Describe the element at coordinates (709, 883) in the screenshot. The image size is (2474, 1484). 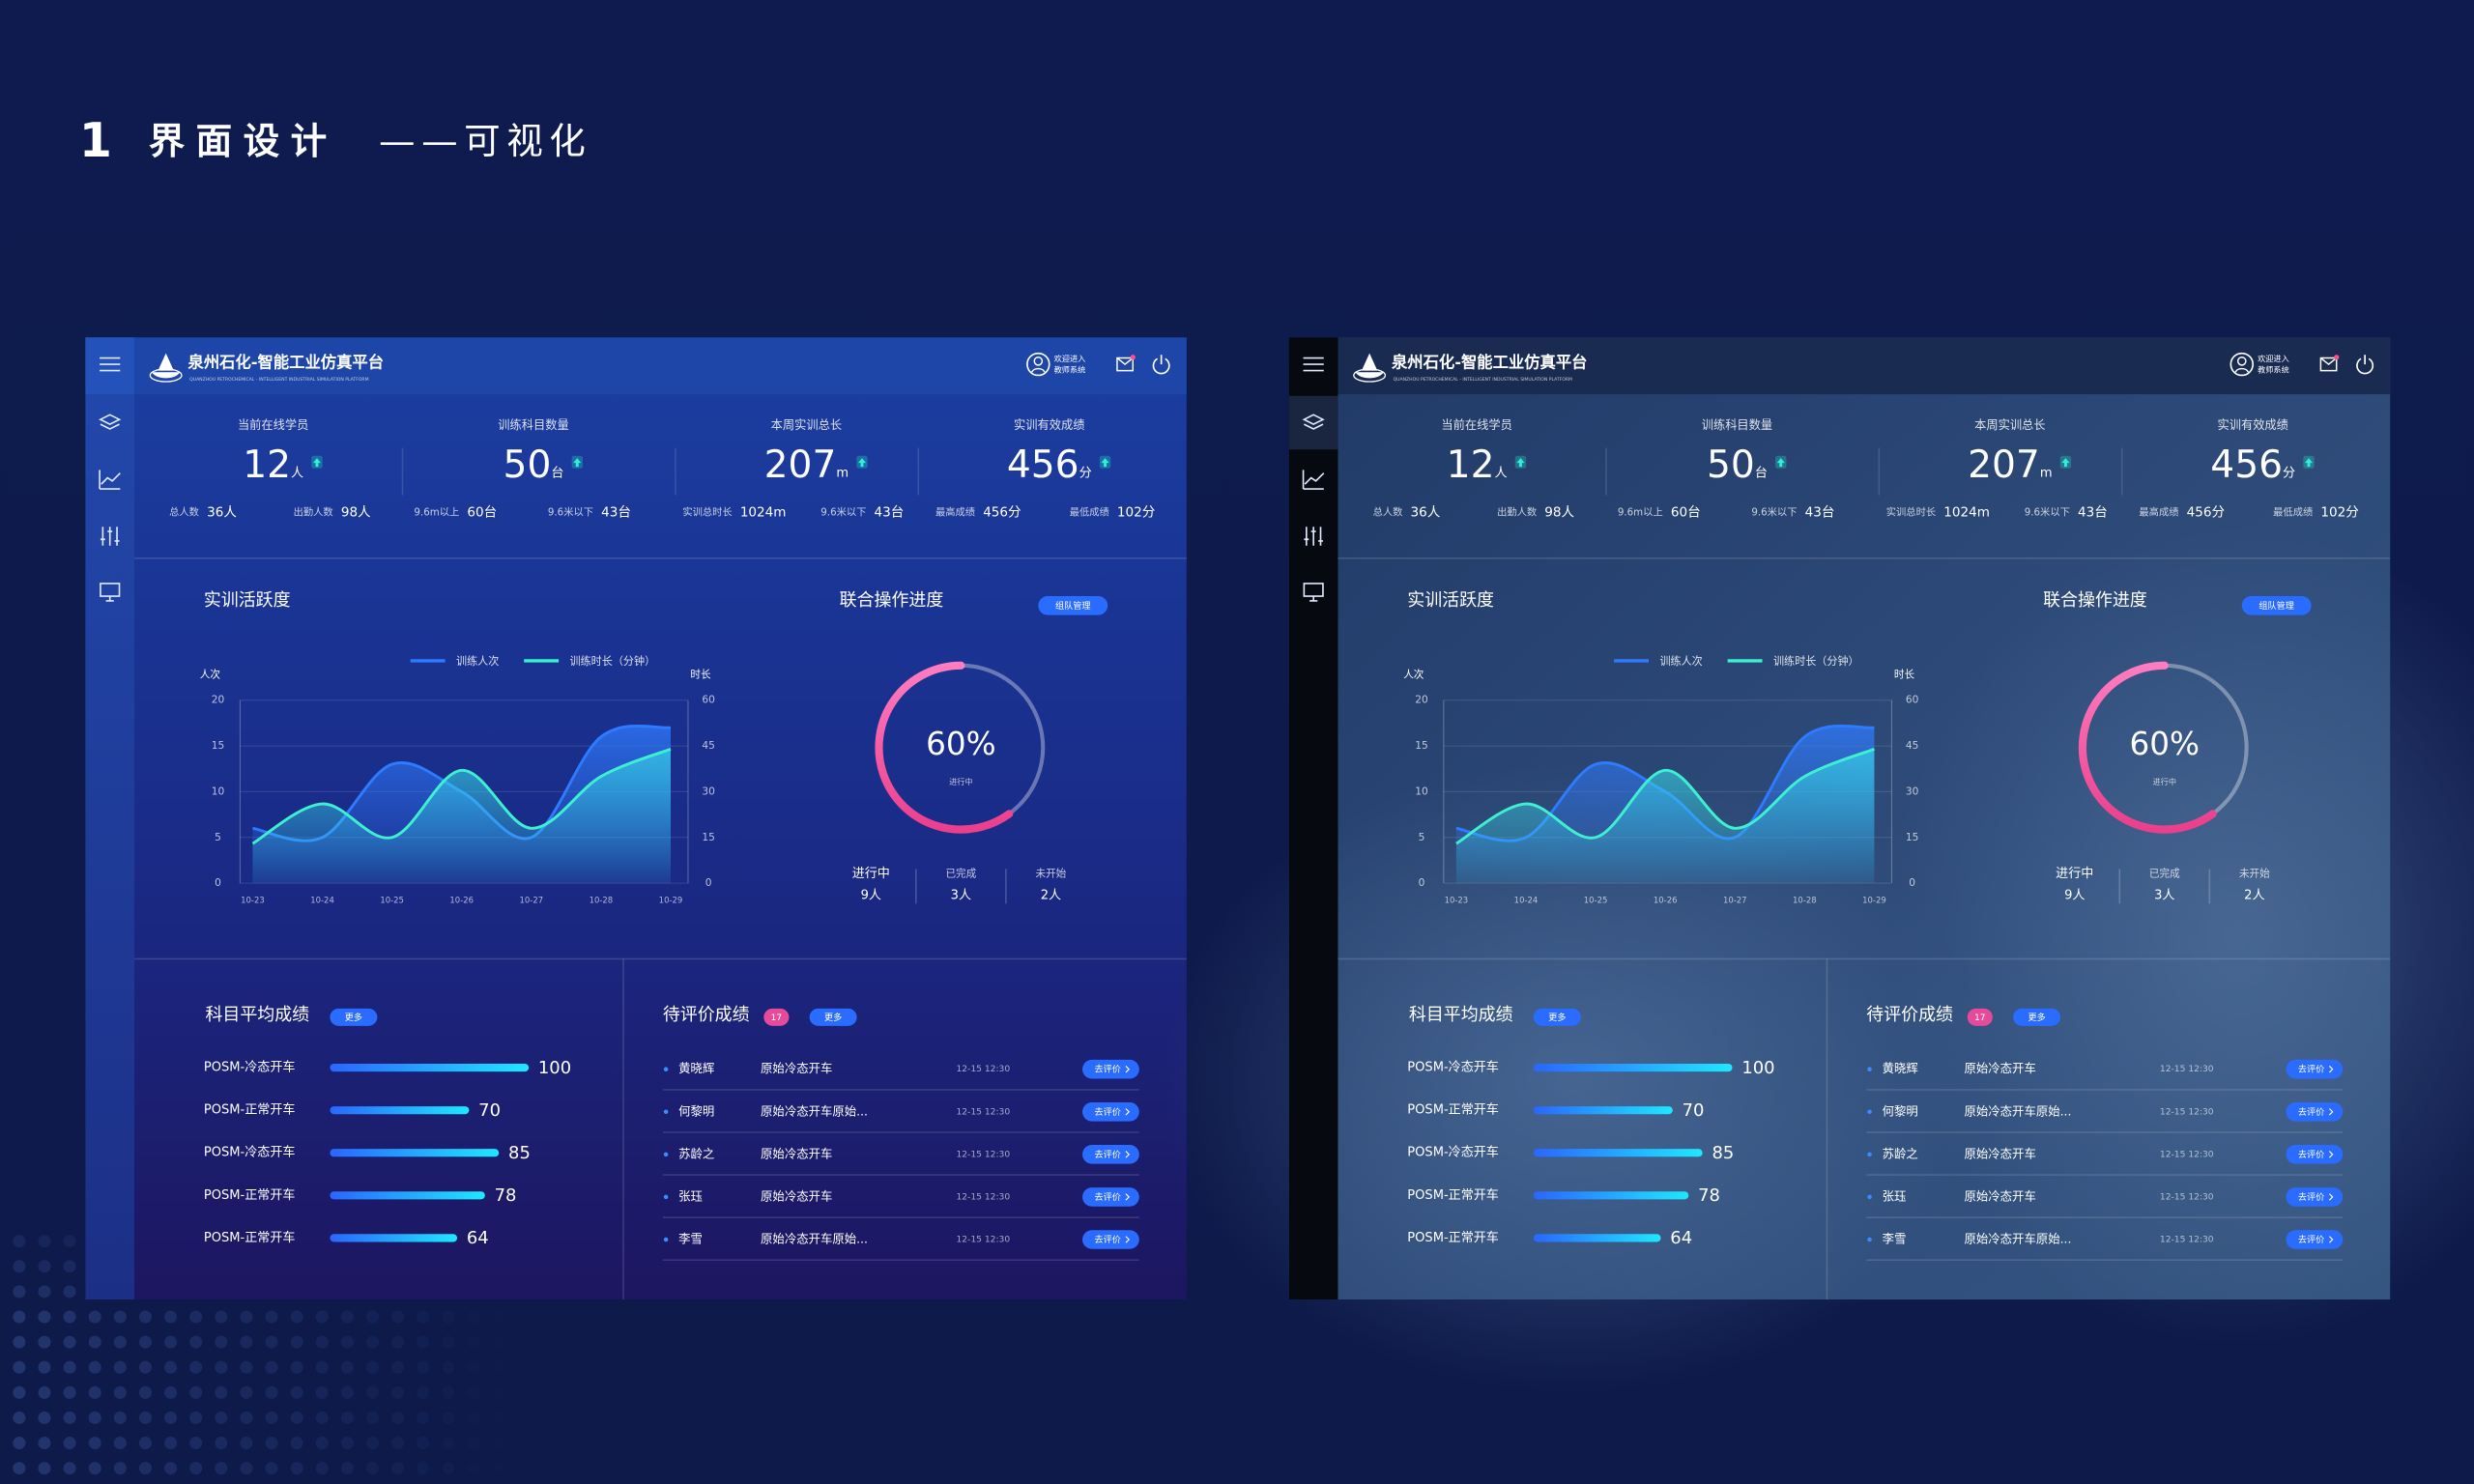
I see `y2-tick-label: 0` at that location.